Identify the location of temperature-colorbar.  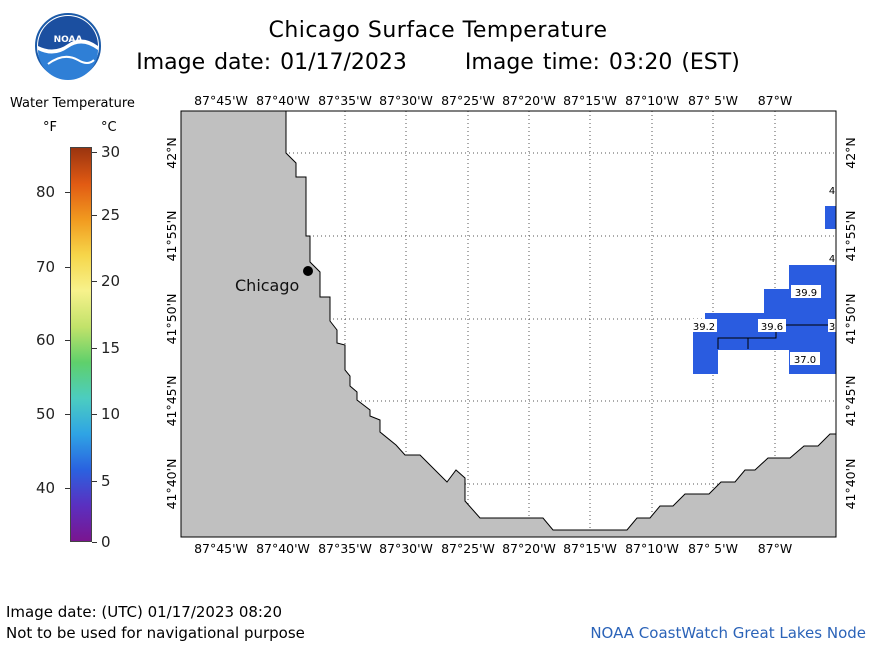
(81, 344).